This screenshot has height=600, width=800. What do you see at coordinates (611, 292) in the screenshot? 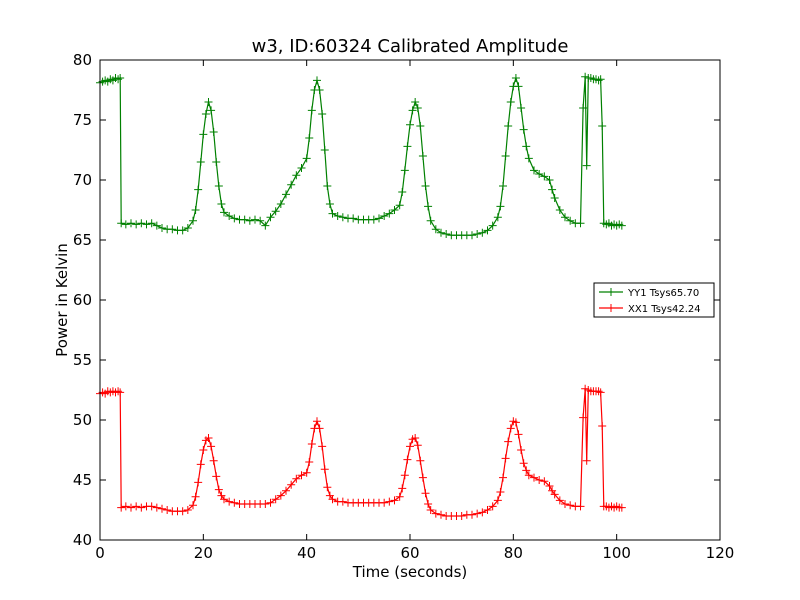
I see `legend-marker` at bounding box center [611, 292].